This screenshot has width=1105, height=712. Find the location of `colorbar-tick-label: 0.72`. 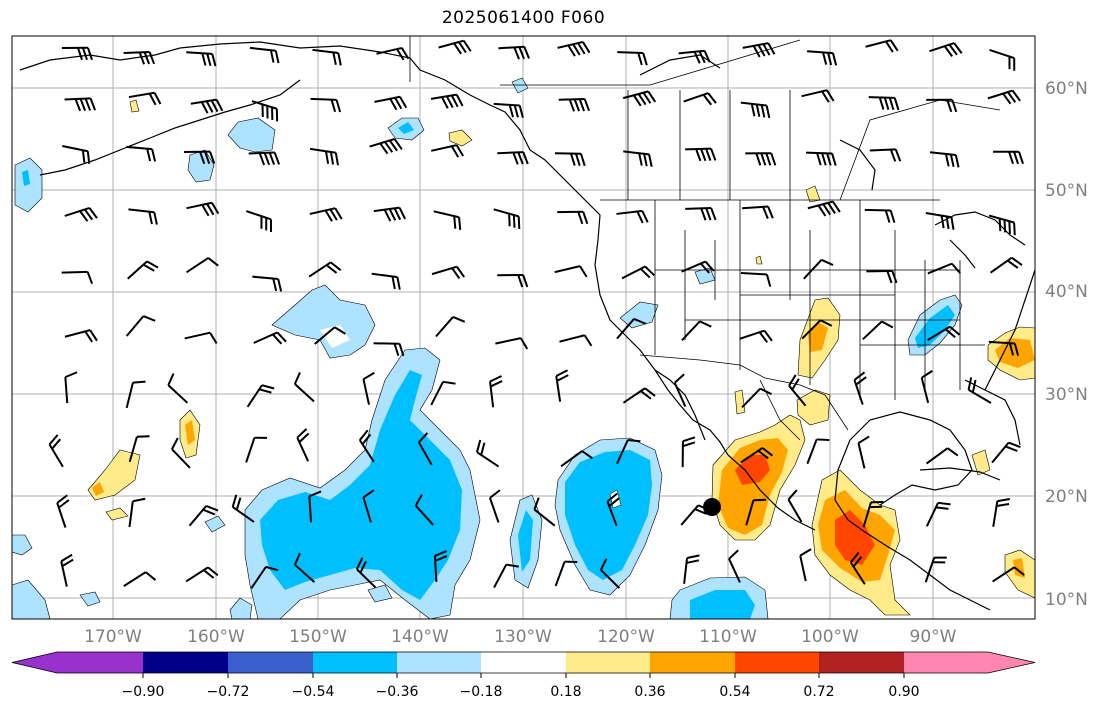

colorbar-tick-label: 0.72 is located at coordinates (818, 692).